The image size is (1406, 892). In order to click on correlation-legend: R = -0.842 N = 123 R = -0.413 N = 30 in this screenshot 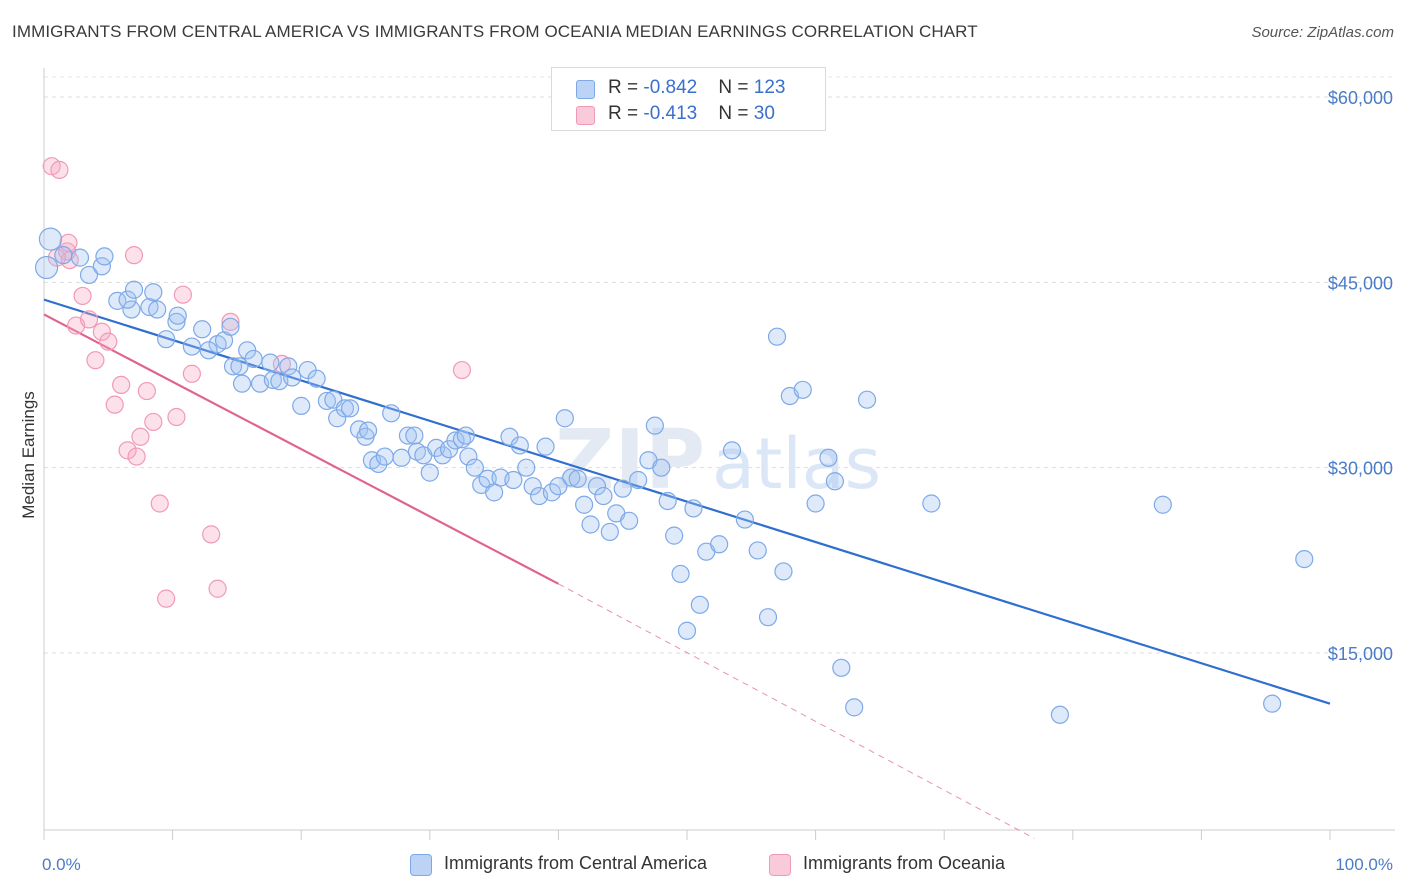, I will do `click(688, 99)`.